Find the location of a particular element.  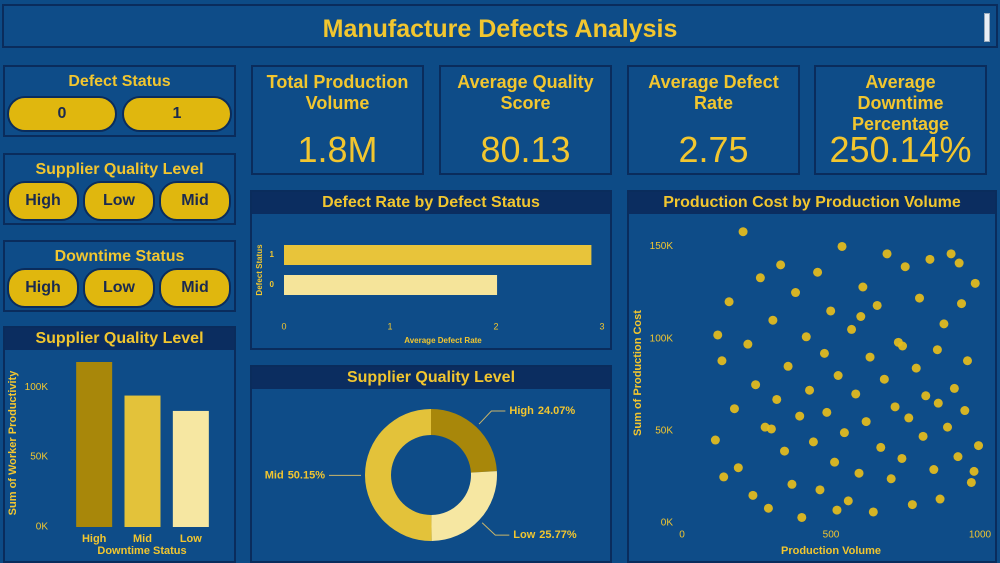

slicer: Supplier Quality Level High Low Mid is located at coordinates (119, 189).